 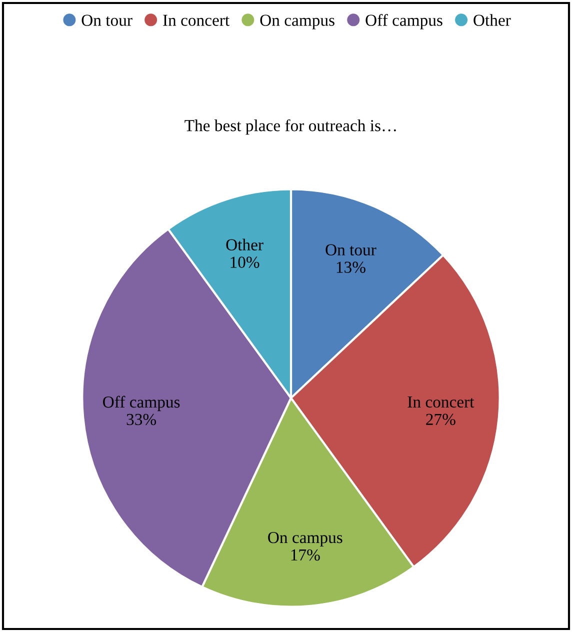 What do you see at coordinates (492, 20) in the screenshot?
I see `legend-label: Other` at bounding box center [492, 20].